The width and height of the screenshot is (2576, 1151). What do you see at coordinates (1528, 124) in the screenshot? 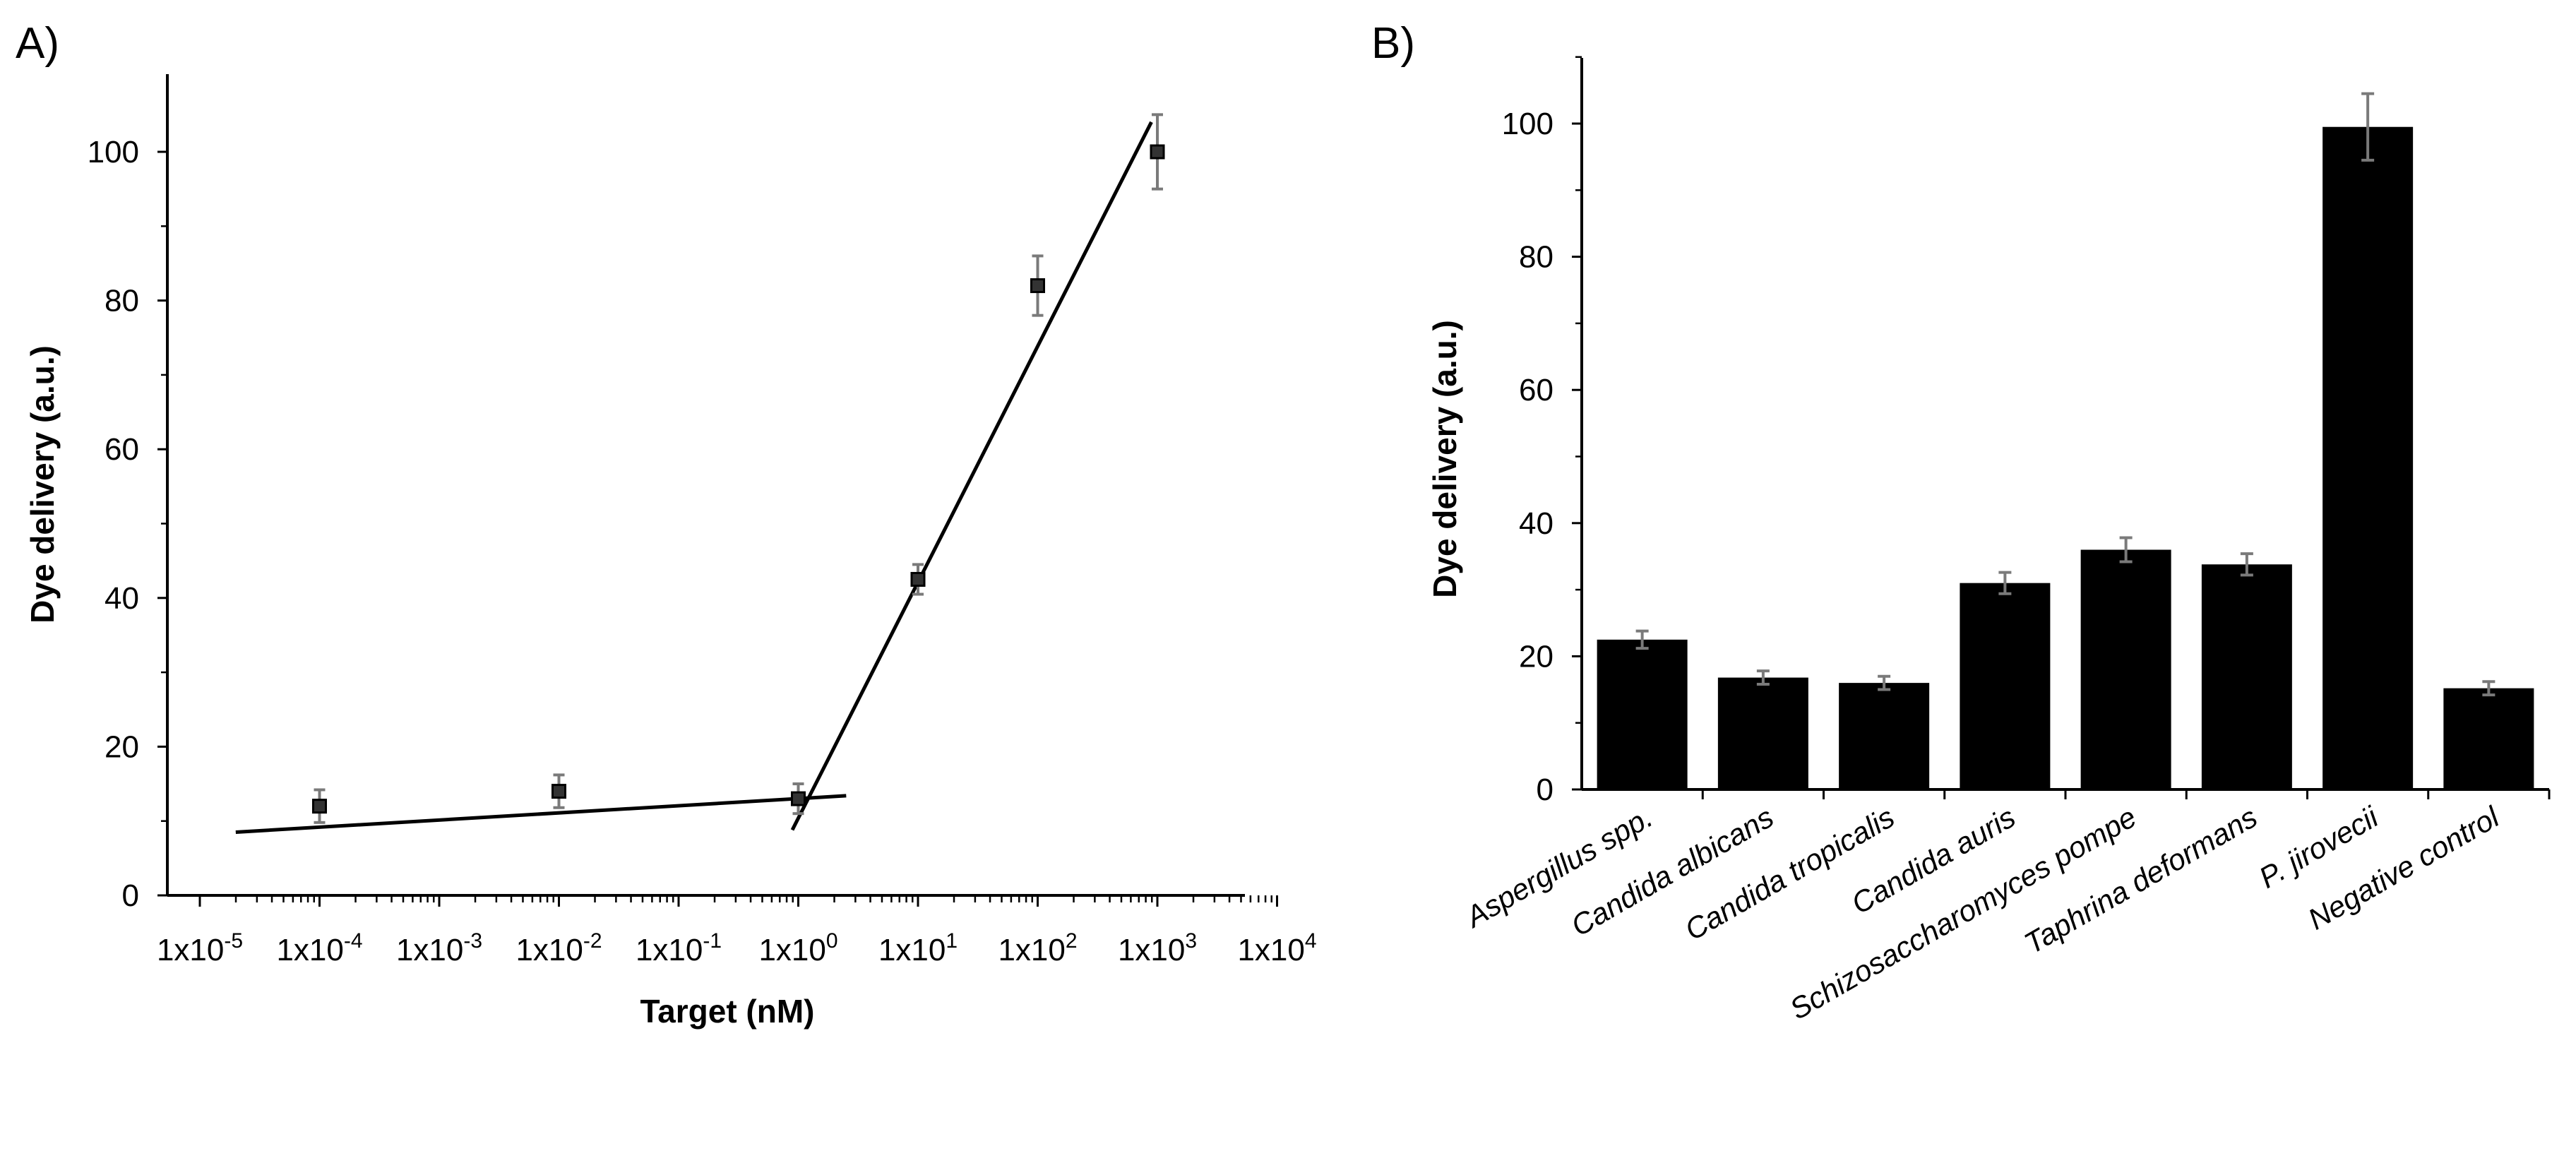
I see `panel-b-y-tick-label: 100` at bounding box center [1528, 124].